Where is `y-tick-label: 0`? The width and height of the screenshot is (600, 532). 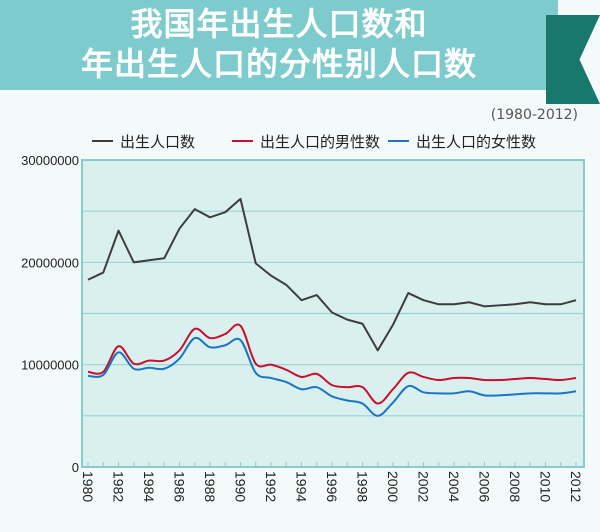 y-tick-label: 0 is located at coordinates (75, 467).